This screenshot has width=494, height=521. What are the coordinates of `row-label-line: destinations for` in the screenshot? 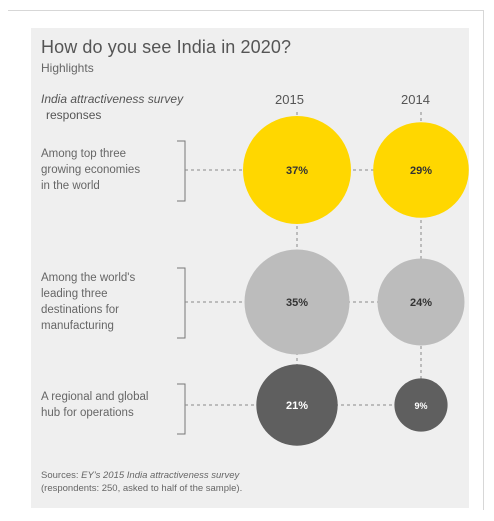 It's located at (80, 310).